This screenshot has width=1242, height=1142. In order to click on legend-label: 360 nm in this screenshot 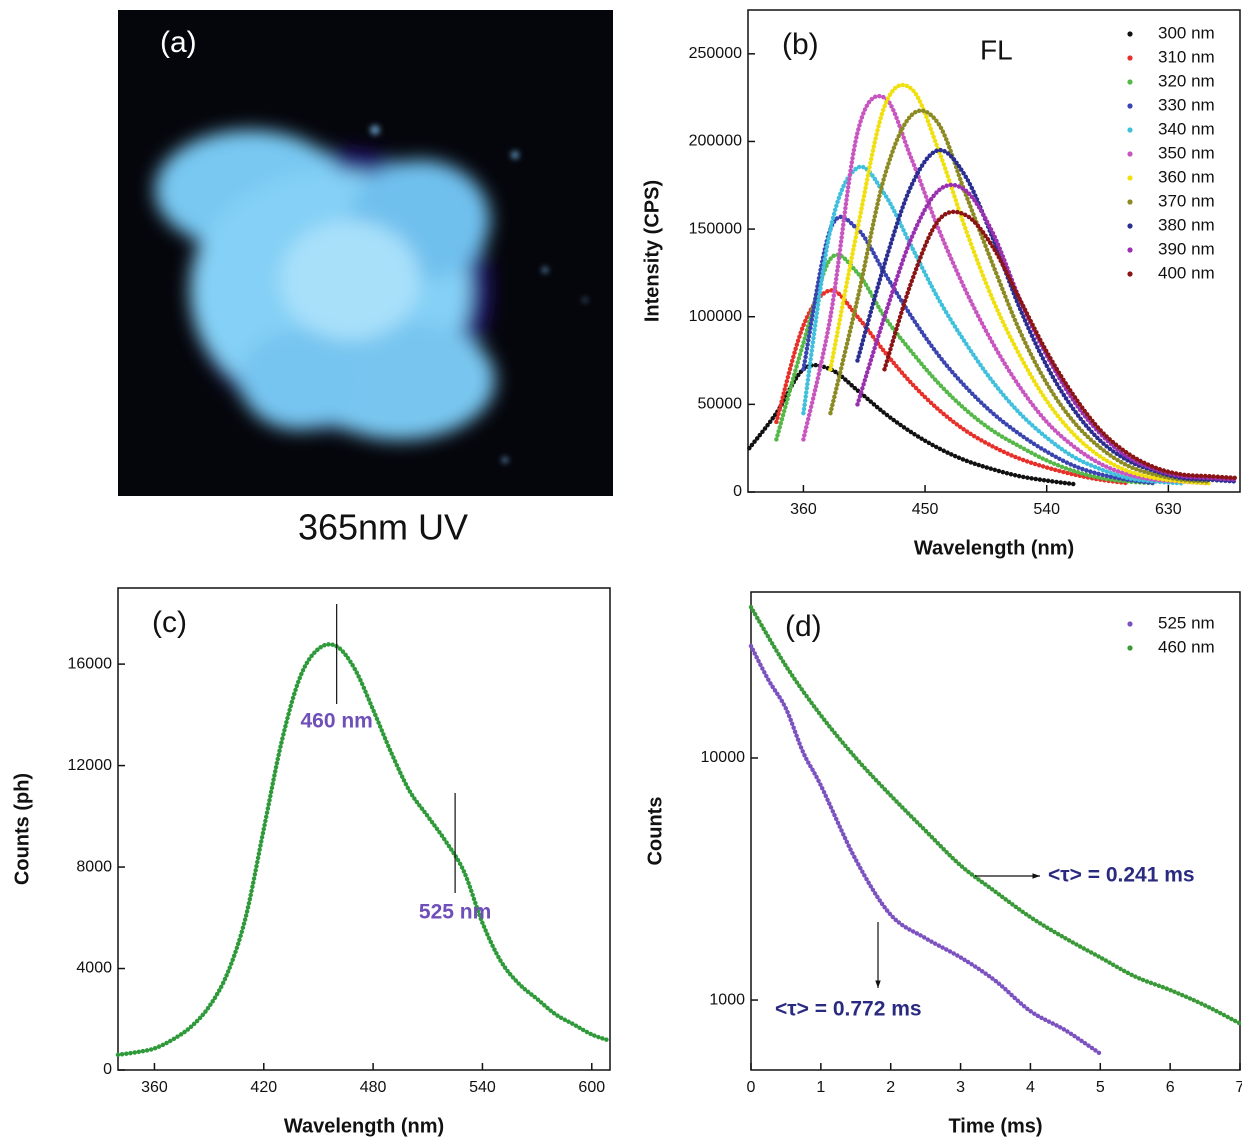, I will do `click(1186, 176)`.